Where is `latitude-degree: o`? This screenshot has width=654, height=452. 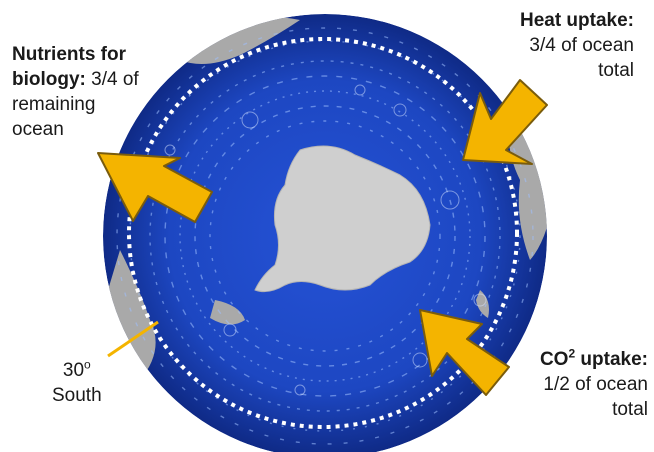
latitude-degree: o is located at coordinates (87, 364).